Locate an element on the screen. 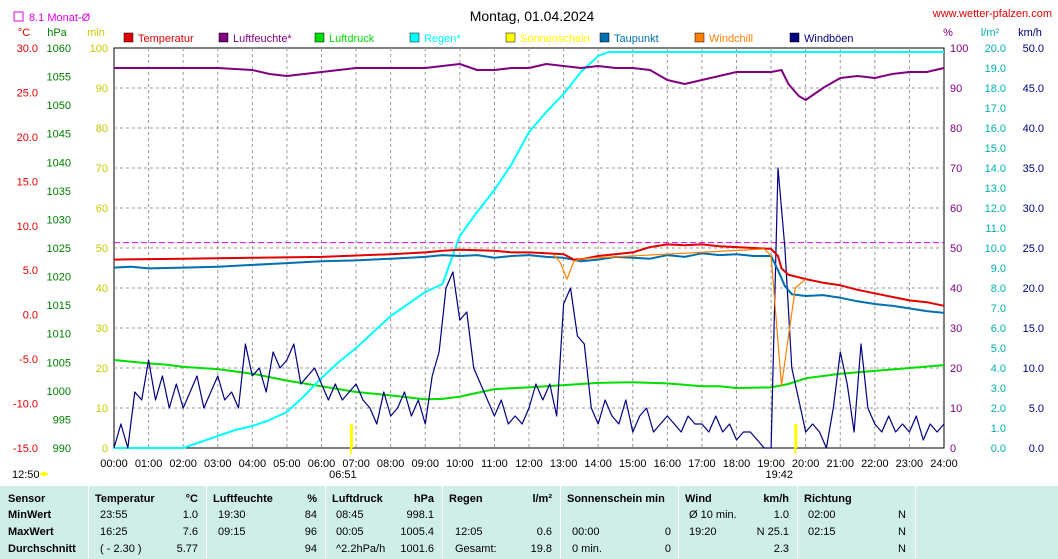 Image resolution: width=1058 pixels, height=559 pixels. pressure-tick-label: 1000 is located at coordinates (59, 392).